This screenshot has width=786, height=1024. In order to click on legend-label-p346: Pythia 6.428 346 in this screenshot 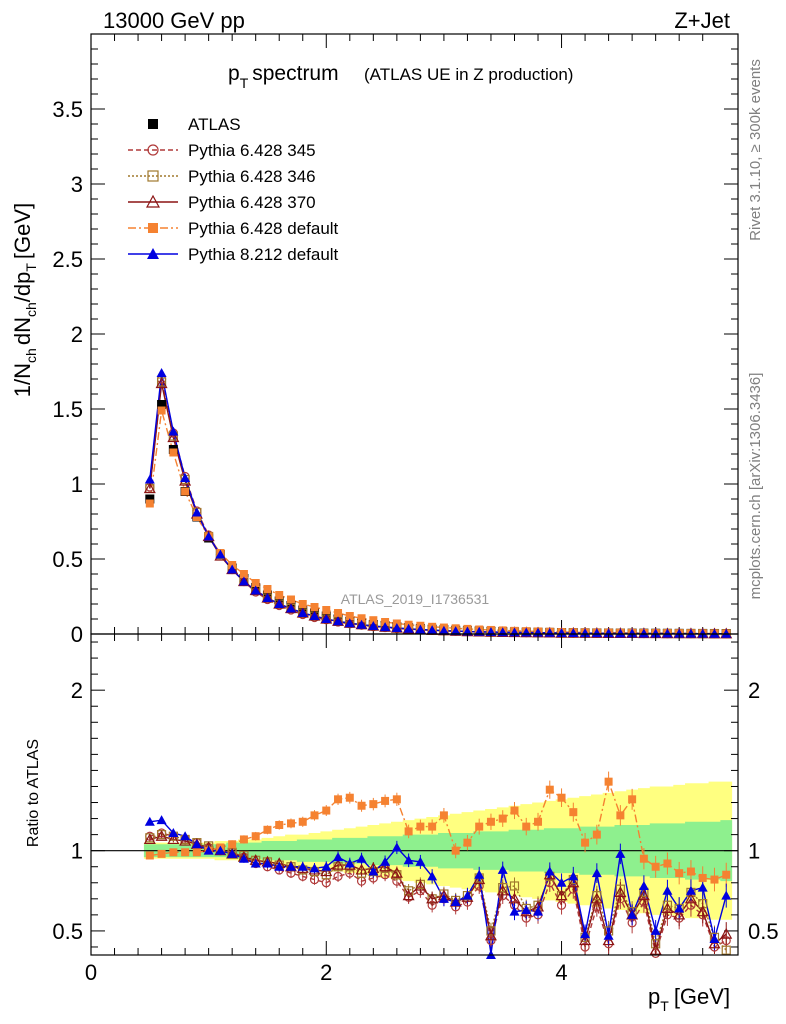, I will do `click(252, 176)`.